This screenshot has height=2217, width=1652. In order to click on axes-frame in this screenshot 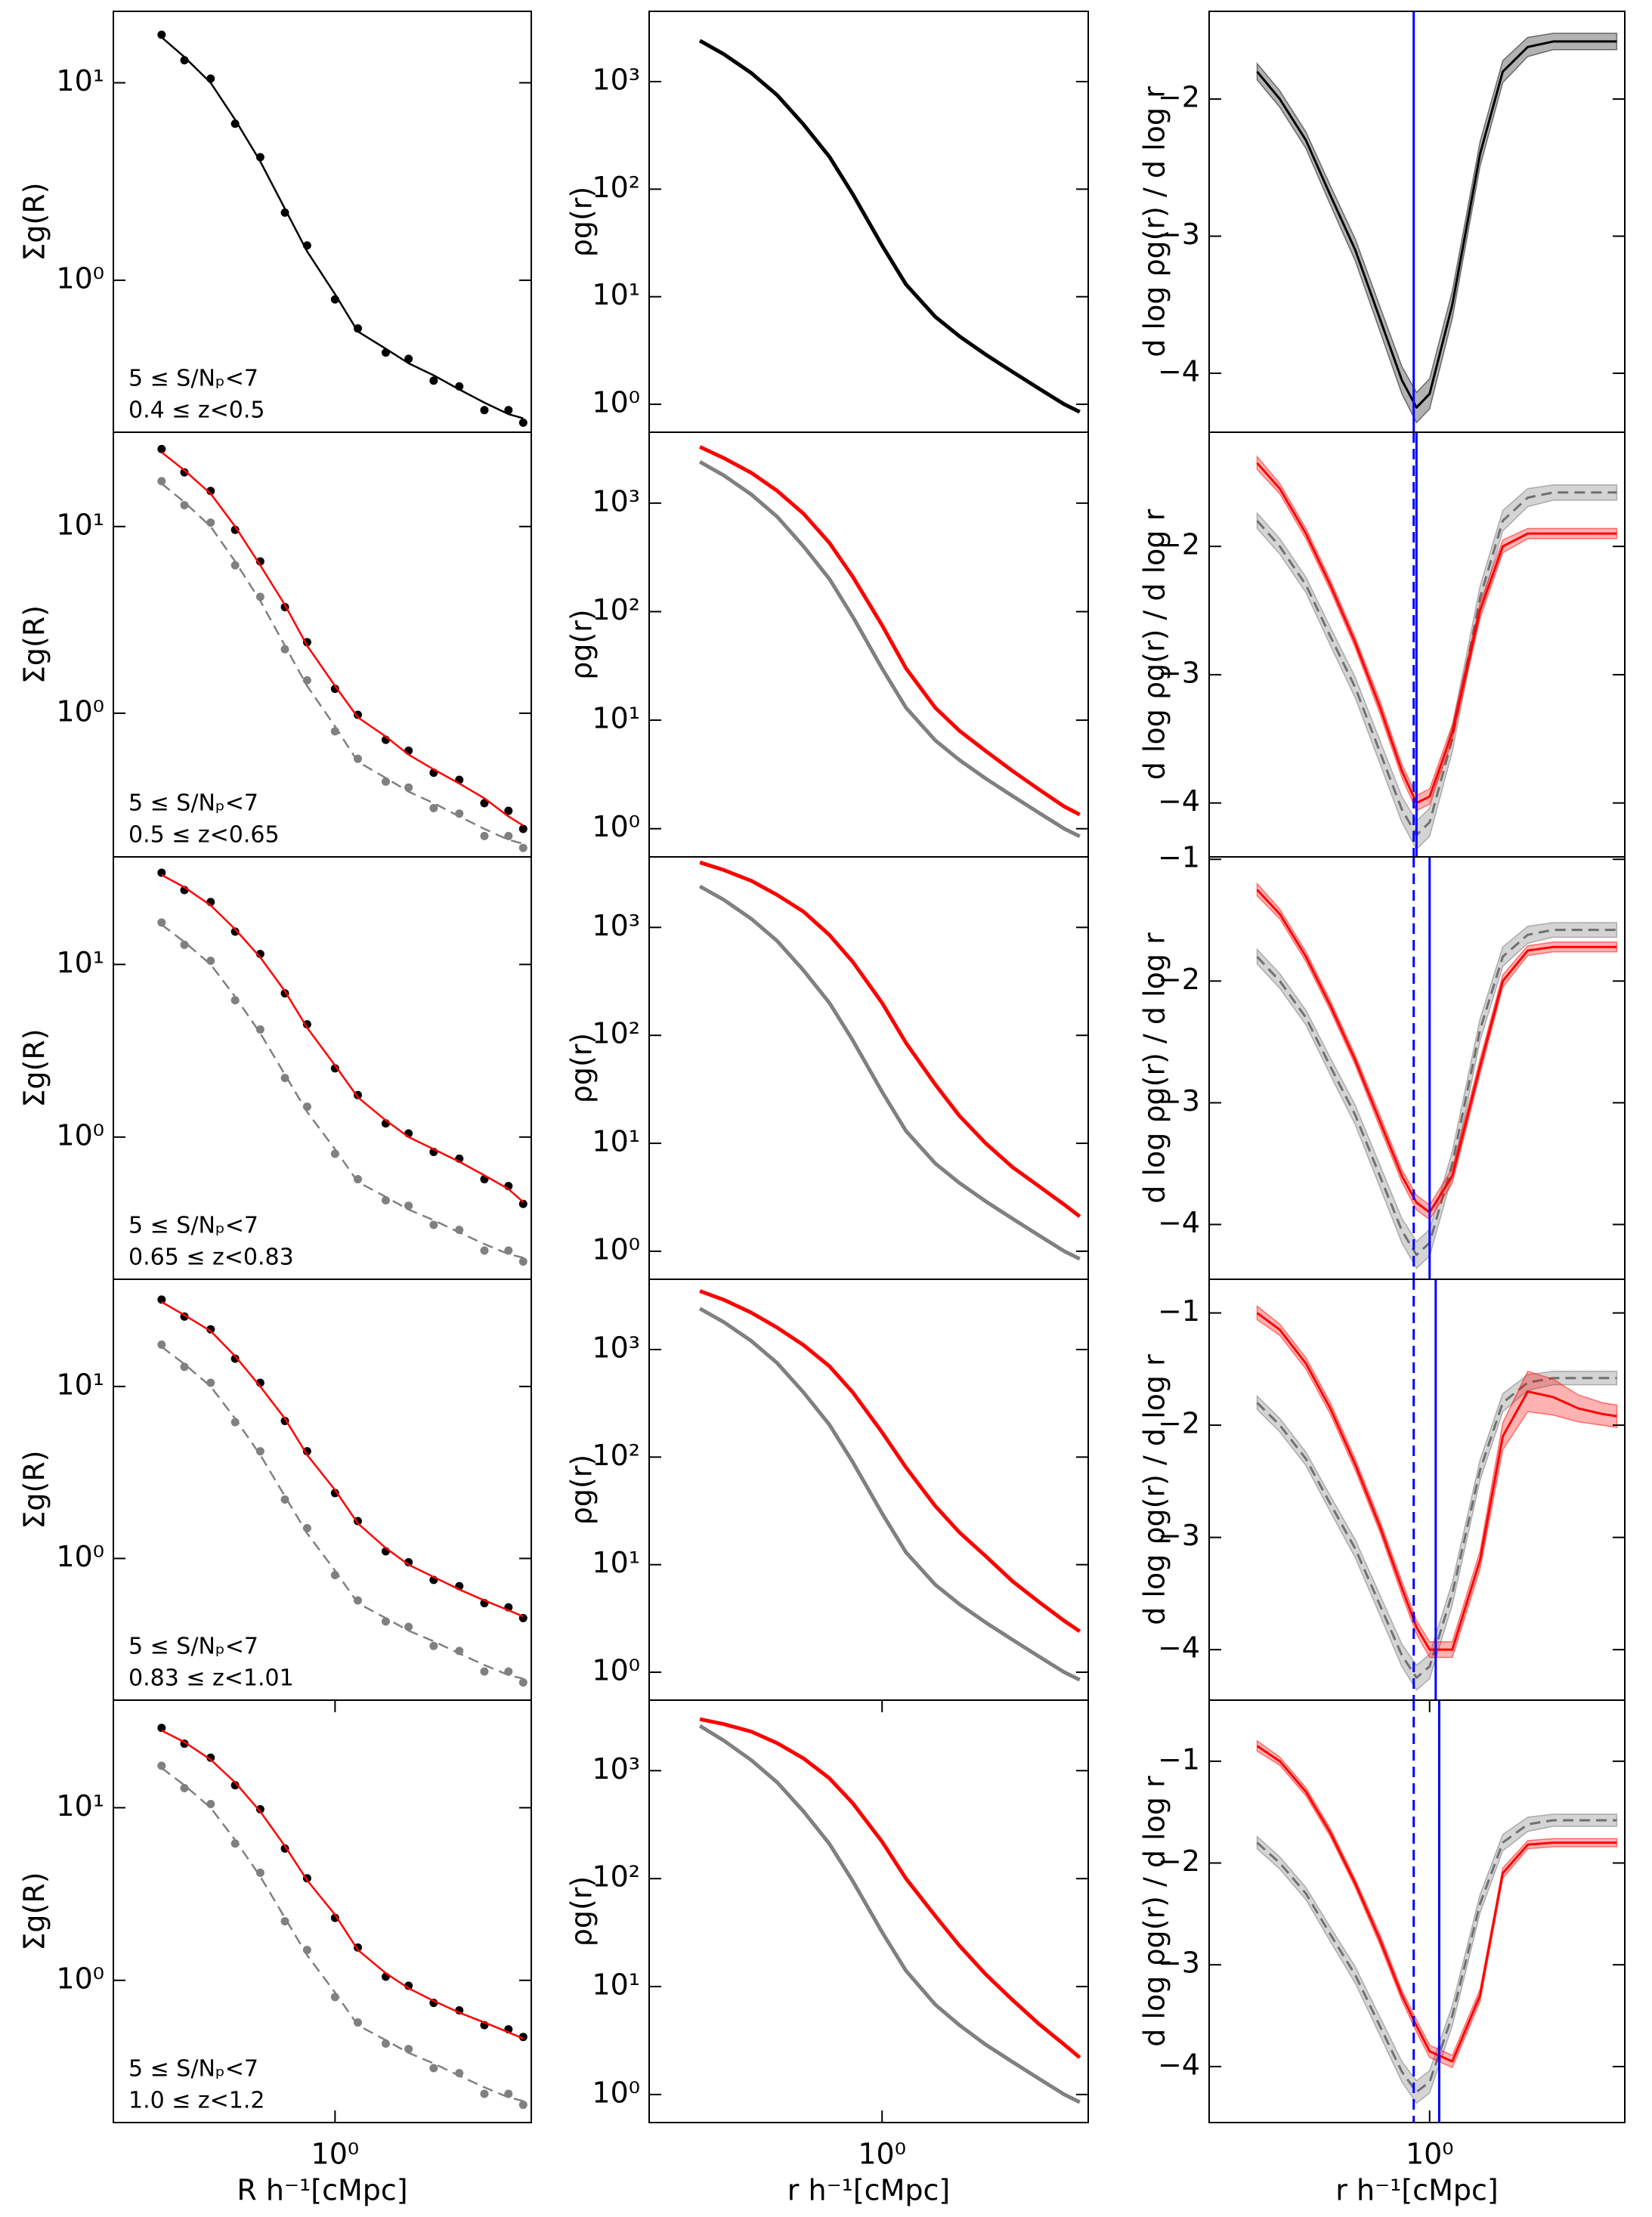, I will do `click(1417, 1490)`.